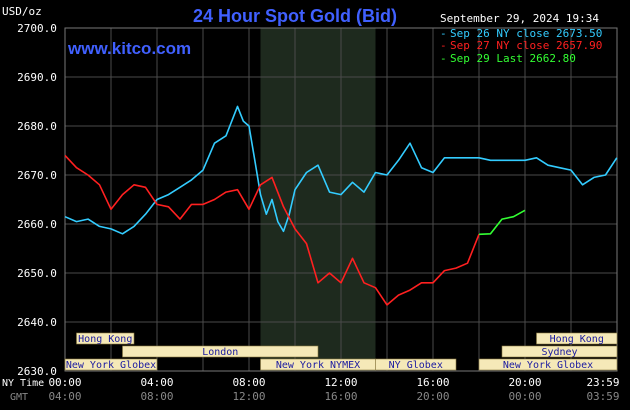 The height and width of the screenshot is (410, 630). What do you see at coordinates (248, 396) in the screenshot?
I see `x-tick-gmt: 12:00` at bounding box center [248, 396].